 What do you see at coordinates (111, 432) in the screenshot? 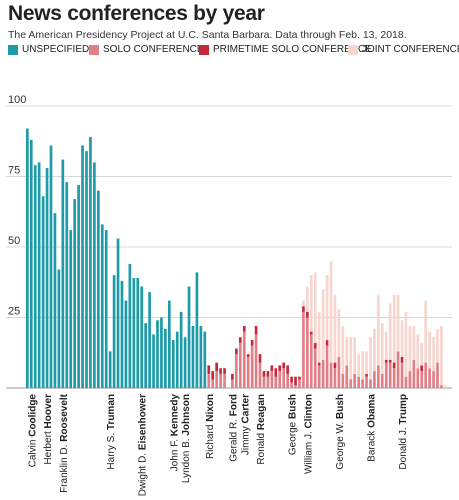
I see `president-label: Harry S. Truman` at bounding box center [111, 432].